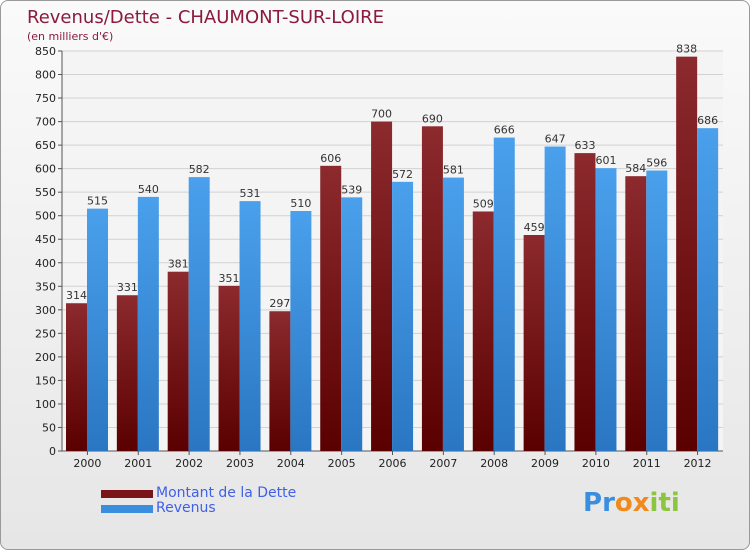  Describe the element at coordinates (178, 264) in the screenshot. I see `data-label-dette-2002: 381` at that location.